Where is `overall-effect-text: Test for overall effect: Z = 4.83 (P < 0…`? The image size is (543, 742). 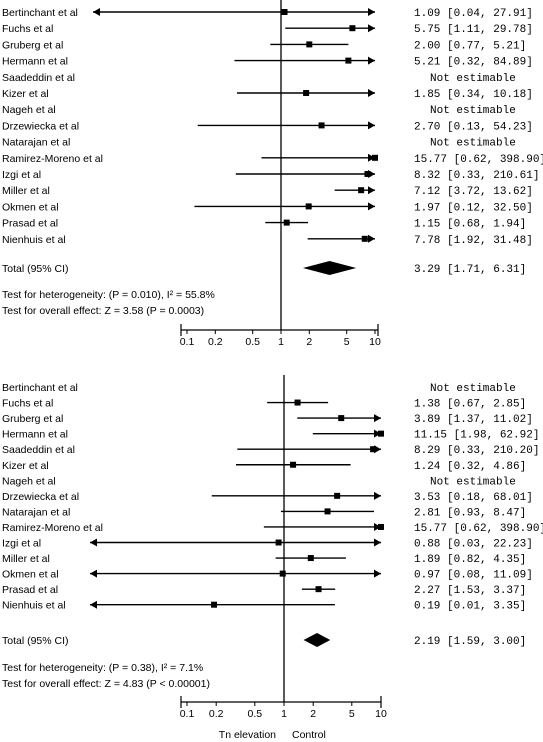 overall-effect-text: Test for overall effect: Z = 4.83 (P < 0… is located at coordinates (106, 684).